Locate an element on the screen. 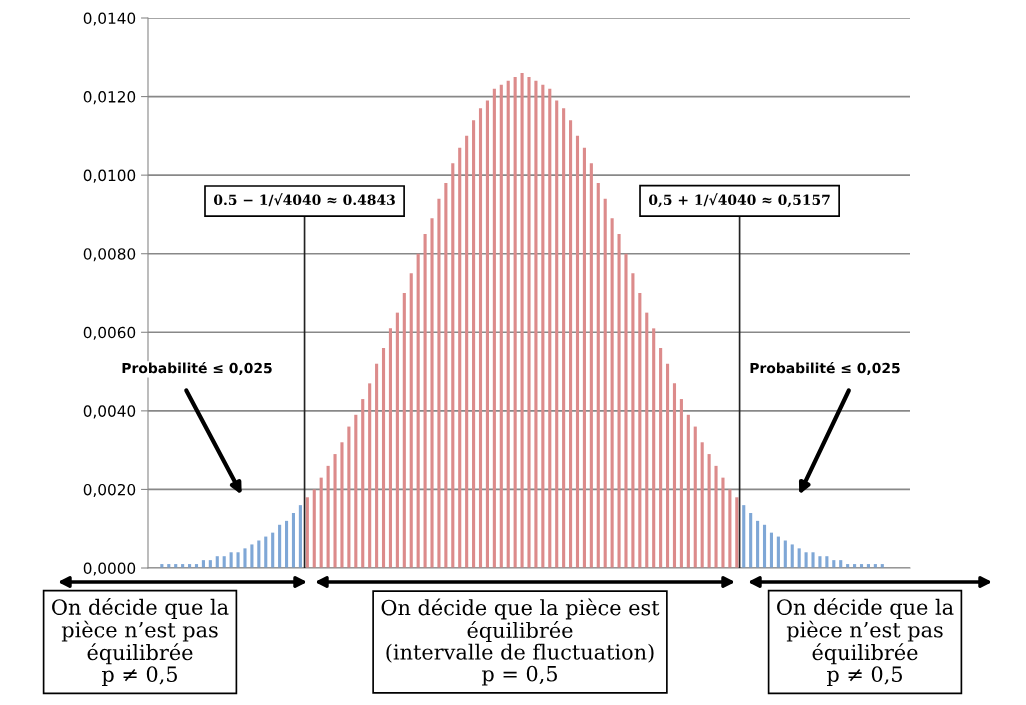 Image resolution: width=1026 pixels, height=705 pixels. y-tick-label: 0,0060 is located at coordinates (109, 333).